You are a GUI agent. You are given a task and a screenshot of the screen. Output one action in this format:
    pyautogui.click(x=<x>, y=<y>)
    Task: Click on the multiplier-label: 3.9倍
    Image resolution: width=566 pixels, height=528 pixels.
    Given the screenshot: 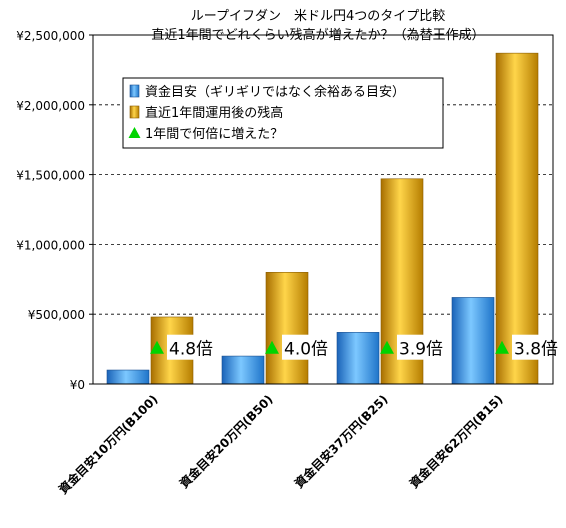 What is the action you would take?
    pyautogui.click(x=421, y=350)
    